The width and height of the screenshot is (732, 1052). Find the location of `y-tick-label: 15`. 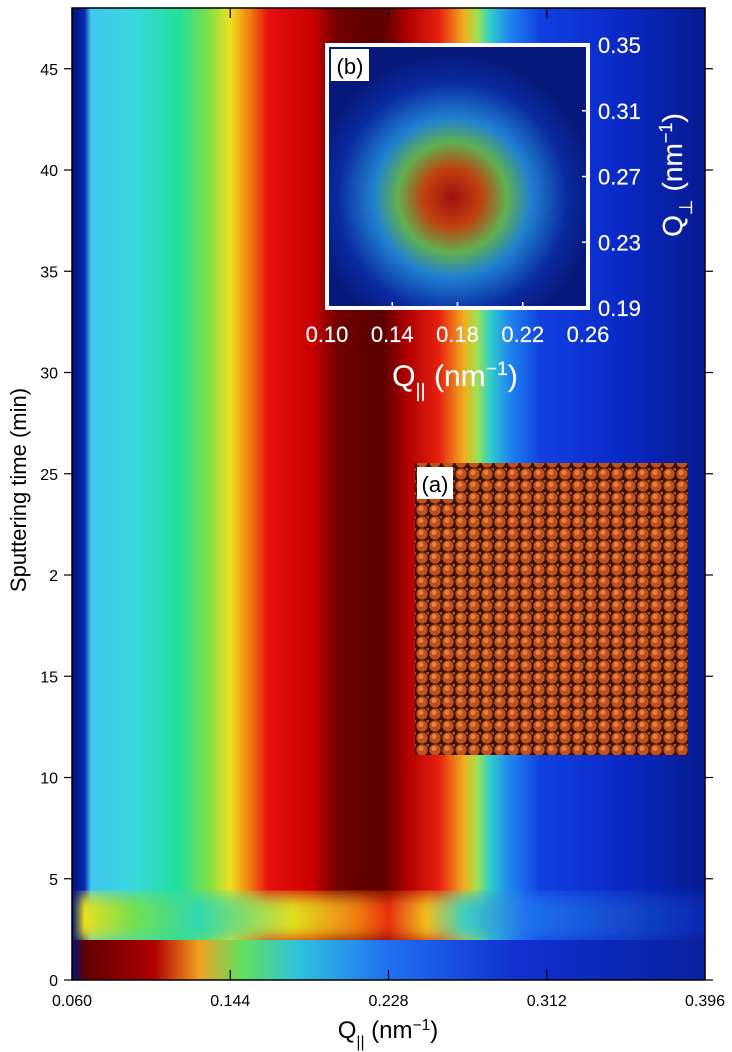

y-tick-label: 15 is located at coordinates (49, 677).